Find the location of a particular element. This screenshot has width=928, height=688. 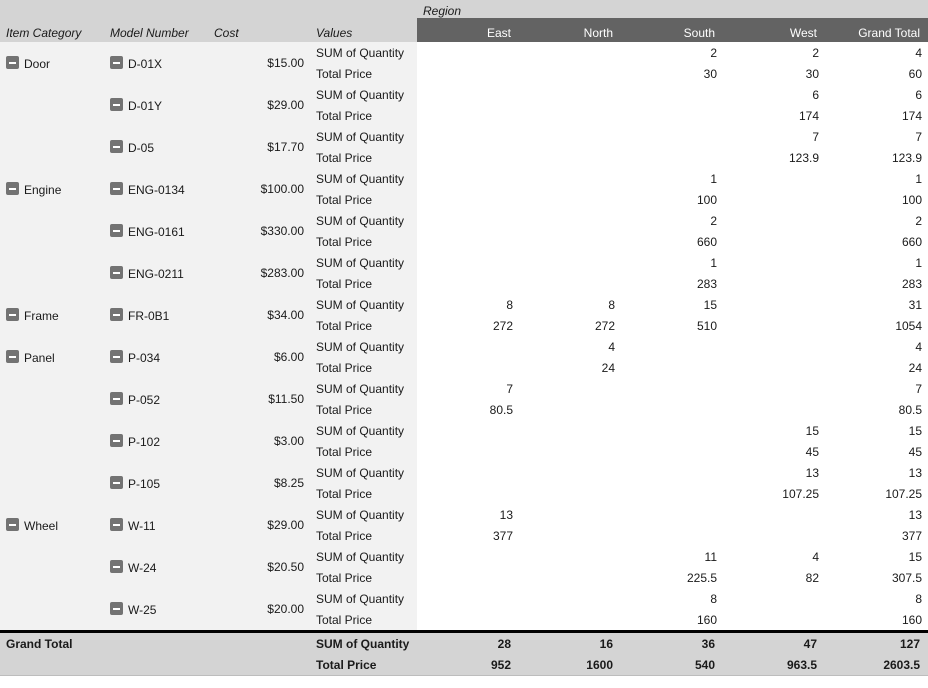

row-model-number: W-11 is located at coordinates (156, 525).